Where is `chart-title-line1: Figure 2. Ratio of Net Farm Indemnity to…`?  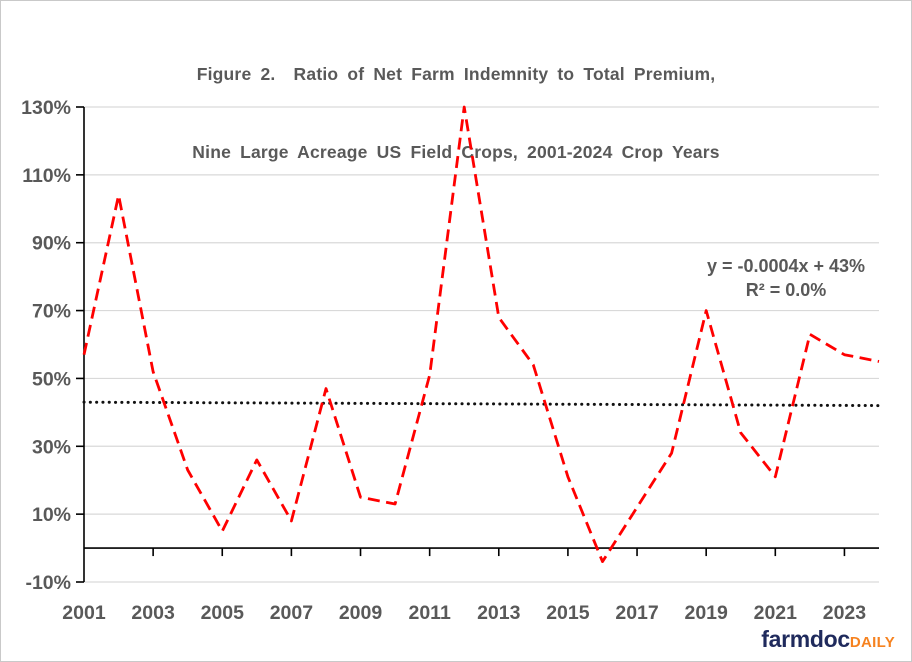 chart-title-line1: Figure 2. Ratio of Net Farm Indemnity to… is located at coordinates (456, 74).